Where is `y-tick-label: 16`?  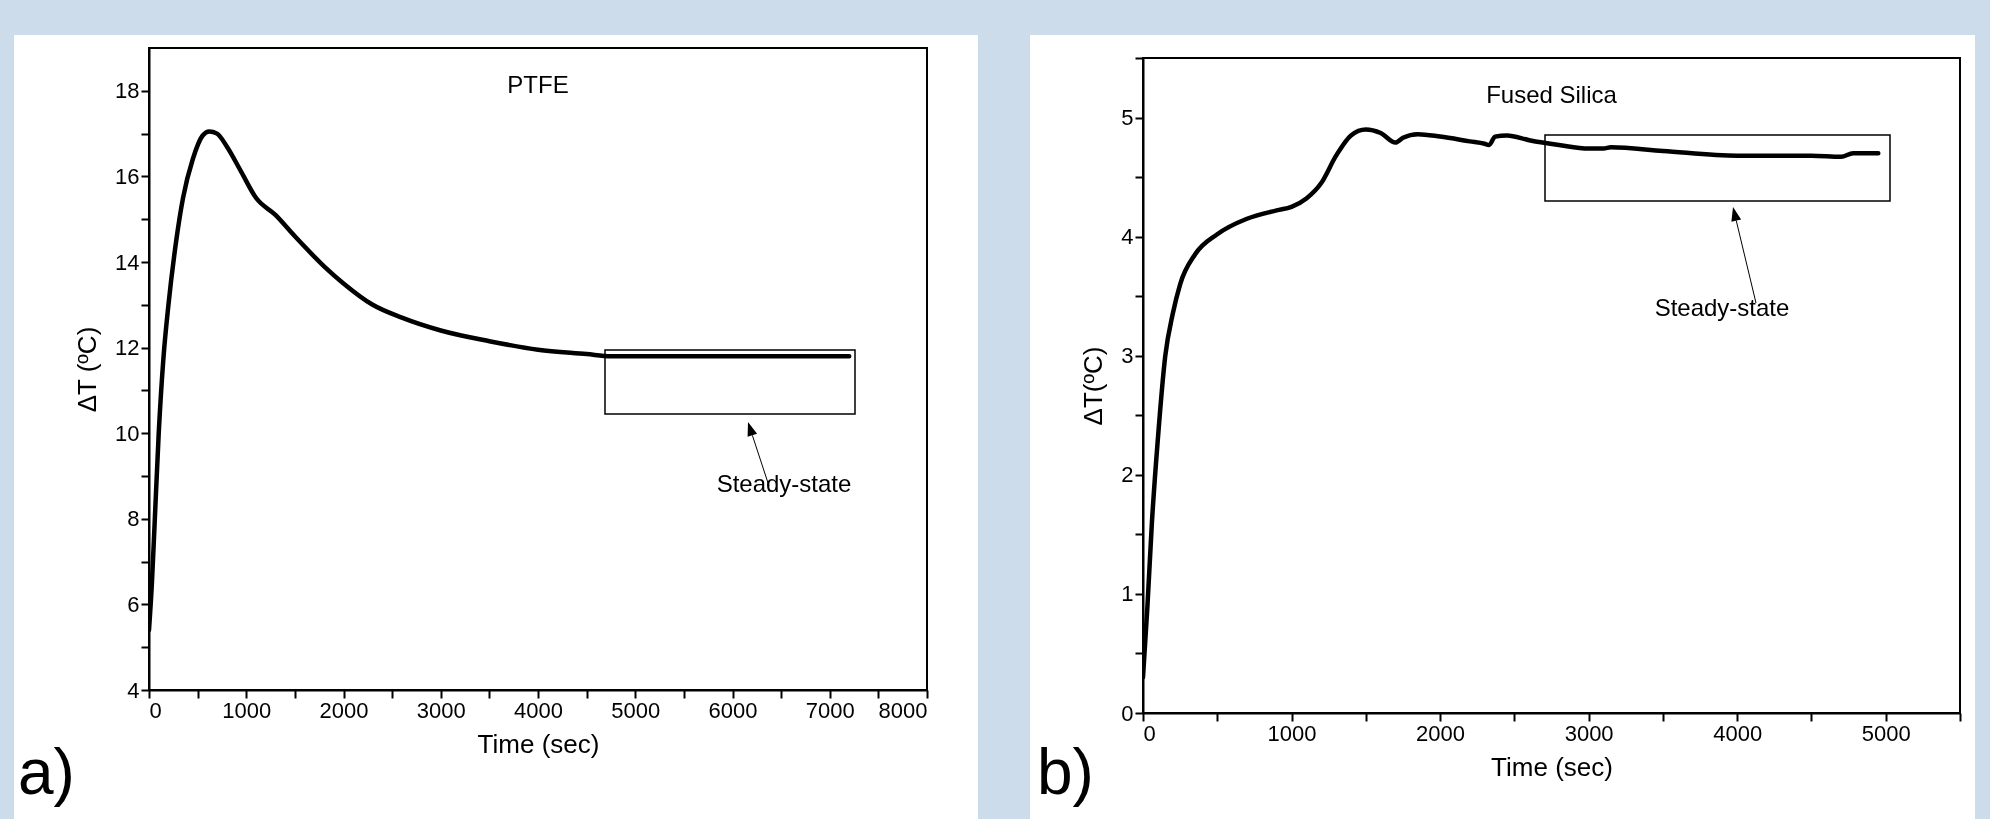
y-tick-label: 16 is located at coordinates (127, 176).